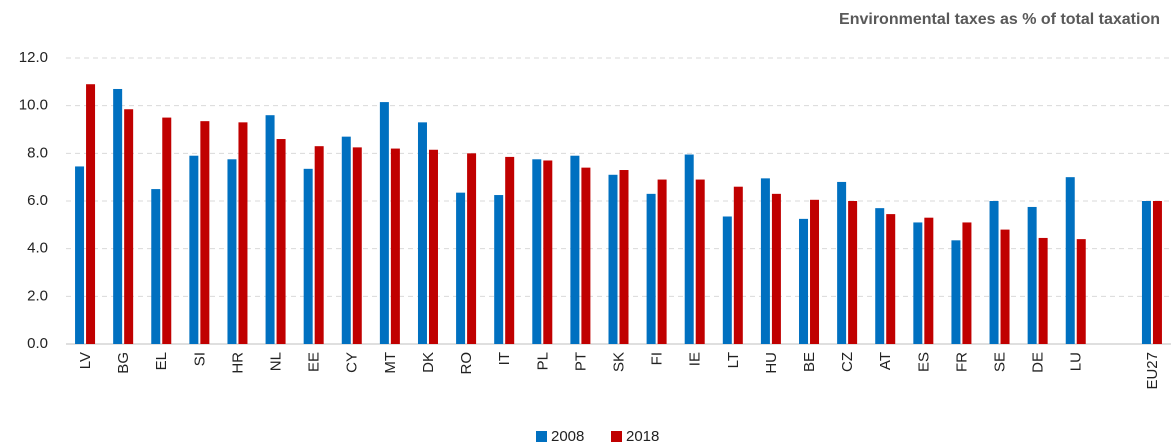  I want to click on x-tick-label: MT, so click(390, 363).